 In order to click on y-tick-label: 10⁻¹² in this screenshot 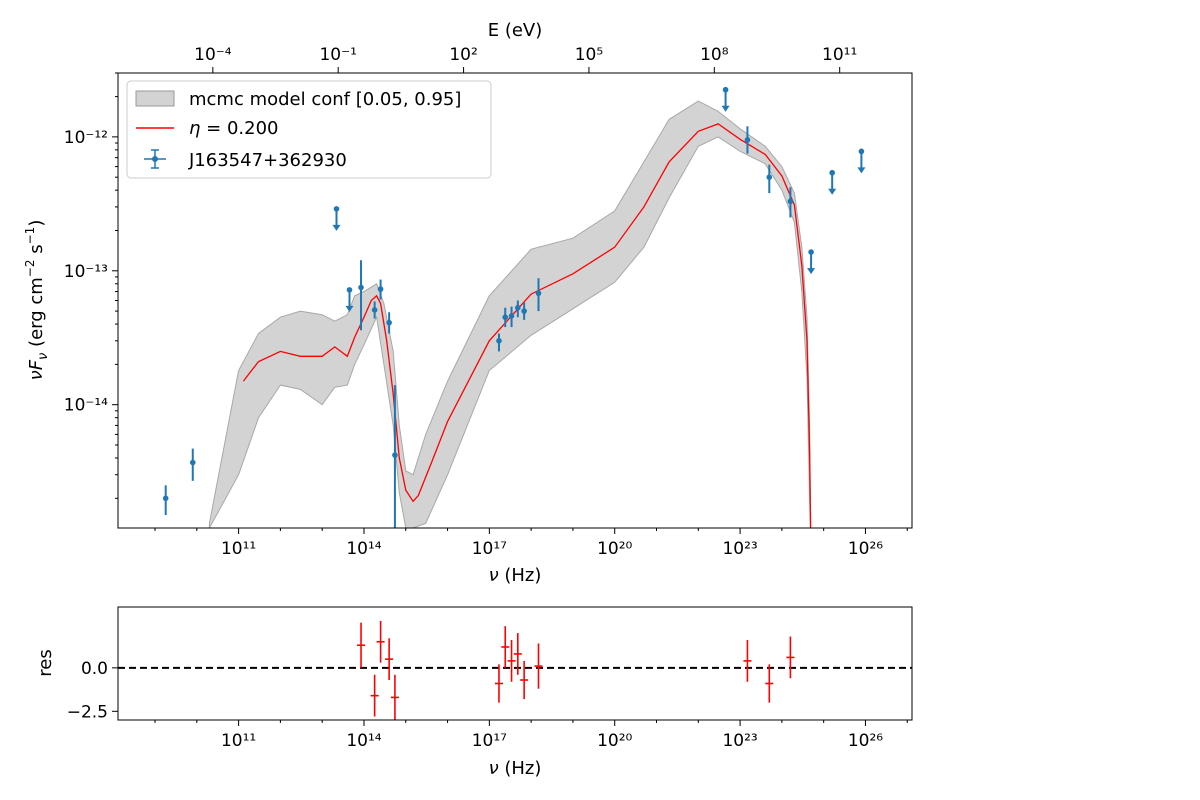, I will do `click(86, 138)`.